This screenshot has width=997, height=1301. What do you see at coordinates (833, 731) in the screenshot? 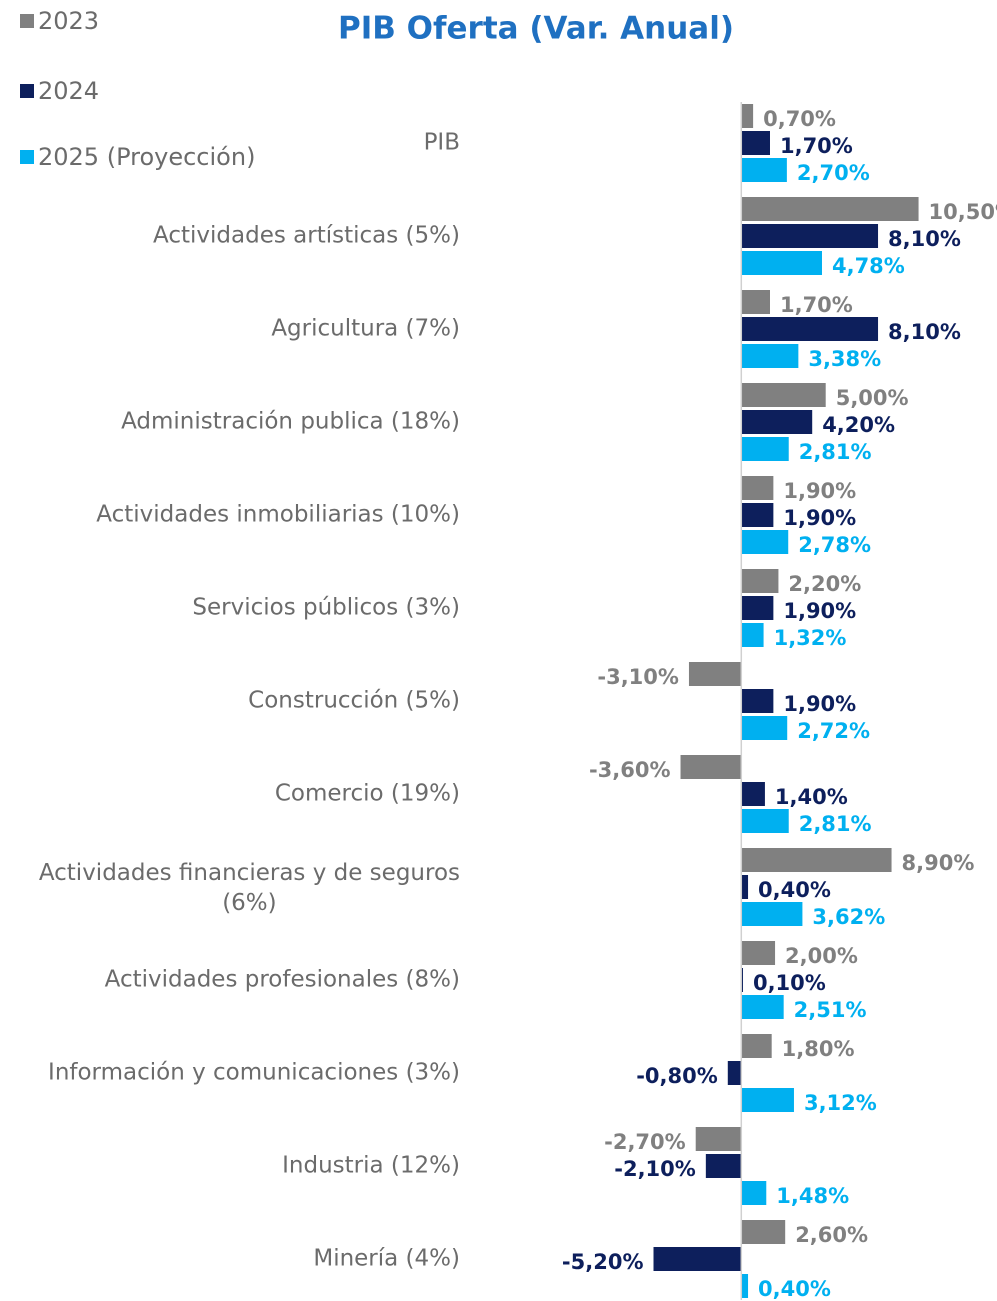
I see `data-label: 2,72%` at bounding box center [833, 731].